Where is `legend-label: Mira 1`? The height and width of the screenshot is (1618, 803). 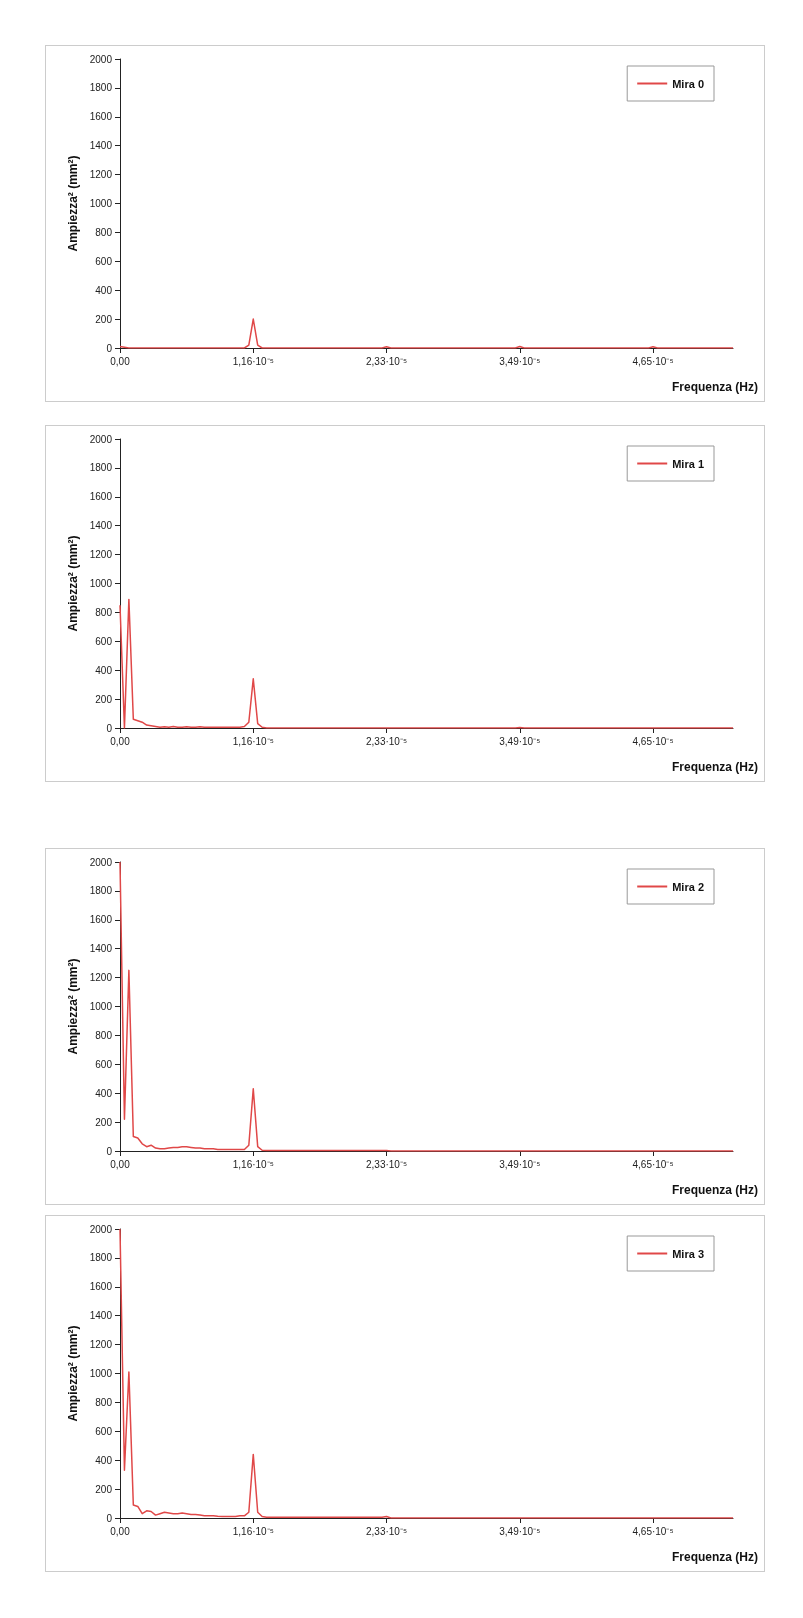
legend-label: Mira 1 is located at coordinates (688, 463).